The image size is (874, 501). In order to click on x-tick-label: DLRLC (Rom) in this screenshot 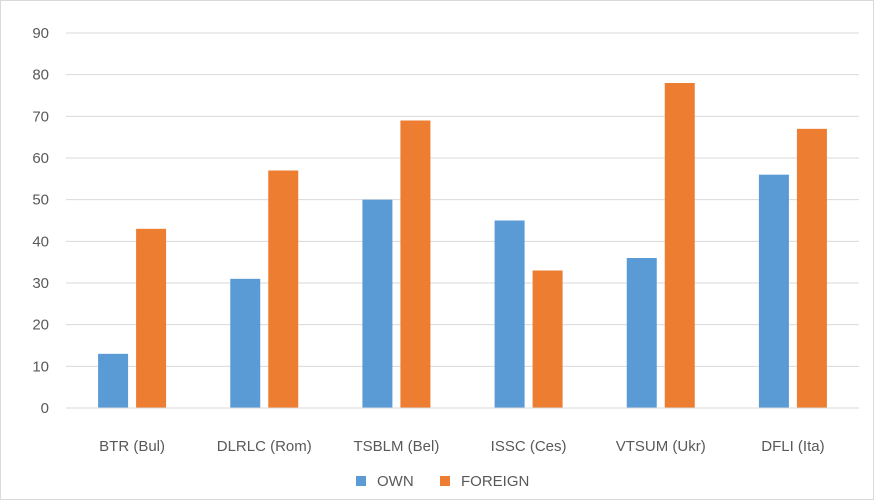, I will do `click(264, 446)`.